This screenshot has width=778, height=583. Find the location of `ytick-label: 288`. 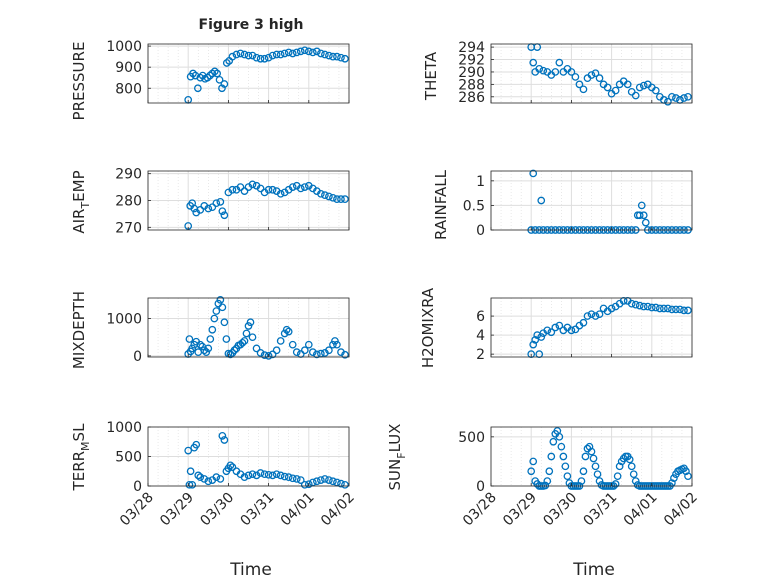

ytick-label: 288 is located at coordinates (471, 85).